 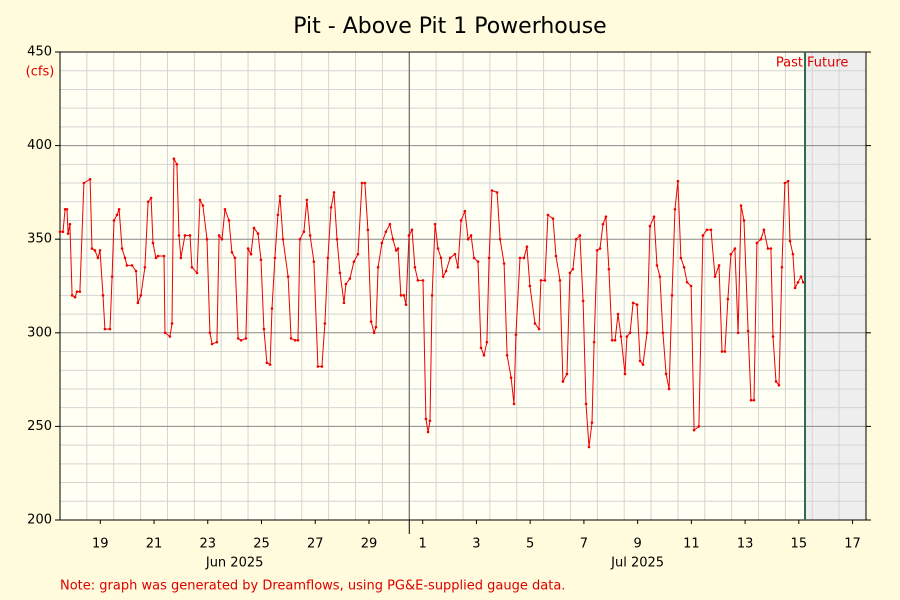 What do you see at coordinates (100, 544) in the screenshot?
I see `x-tick-label: 19` at bounding box center [100, 544].